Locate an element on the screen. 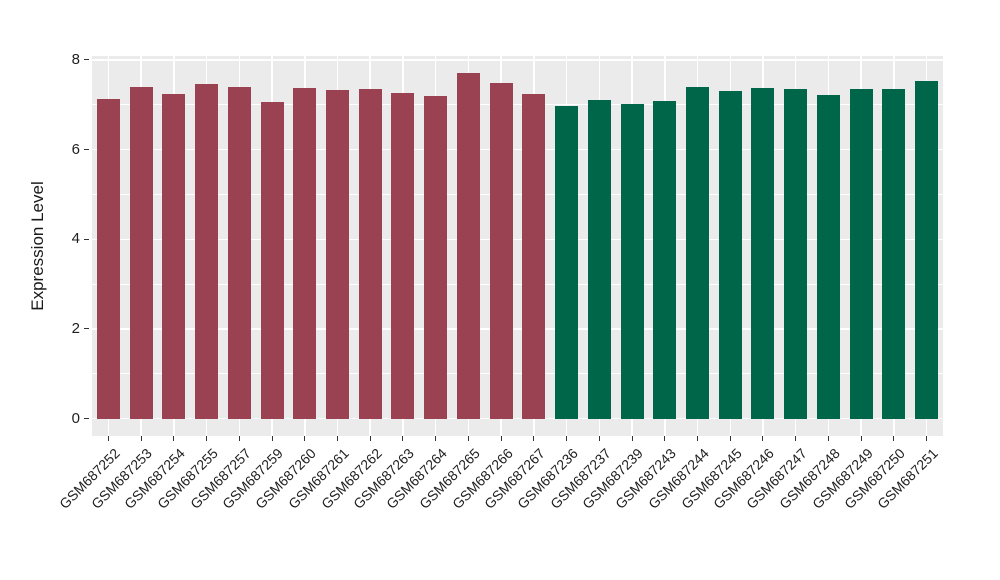 This screenshot has height=580, width=1000. bar-GSM687247 is located at coordinates (796, 253).